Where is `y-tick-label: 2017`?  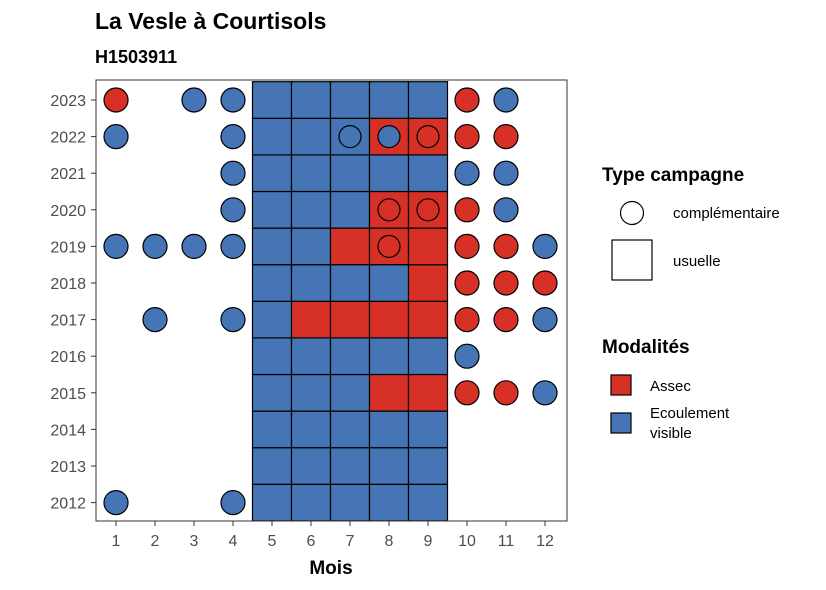
y-tick-label: 2017 is located at coordinates (68, 321).